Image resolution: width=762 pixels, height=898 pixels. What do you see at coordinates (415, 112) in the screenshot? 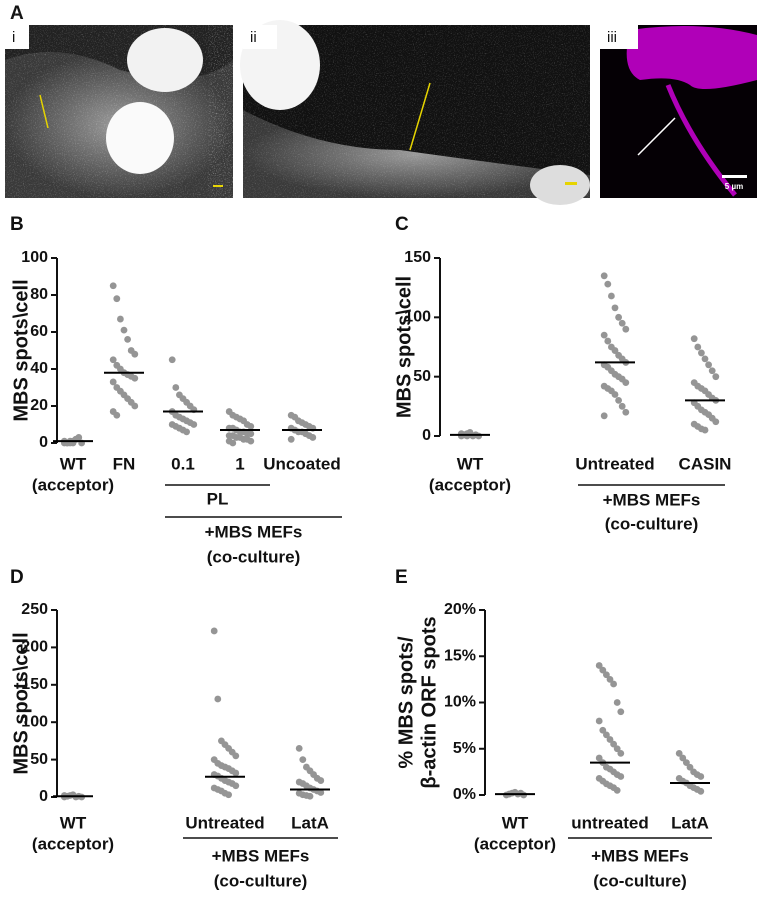
I see `micrograph: ii` at bounding box center [415, 112].